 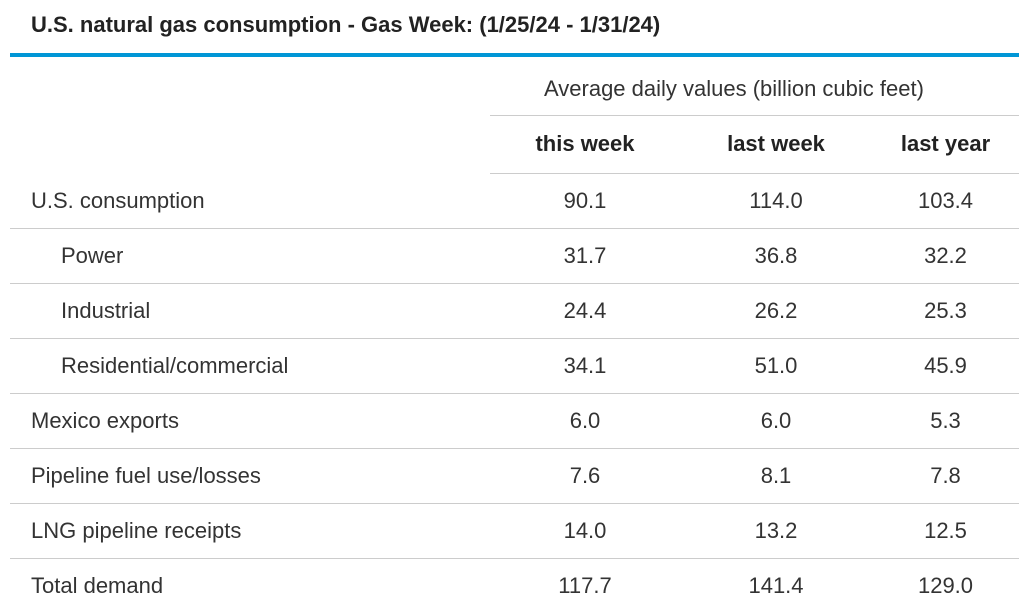 I want to click on cell-this-week: 24.4, so click(x=585, y=310).